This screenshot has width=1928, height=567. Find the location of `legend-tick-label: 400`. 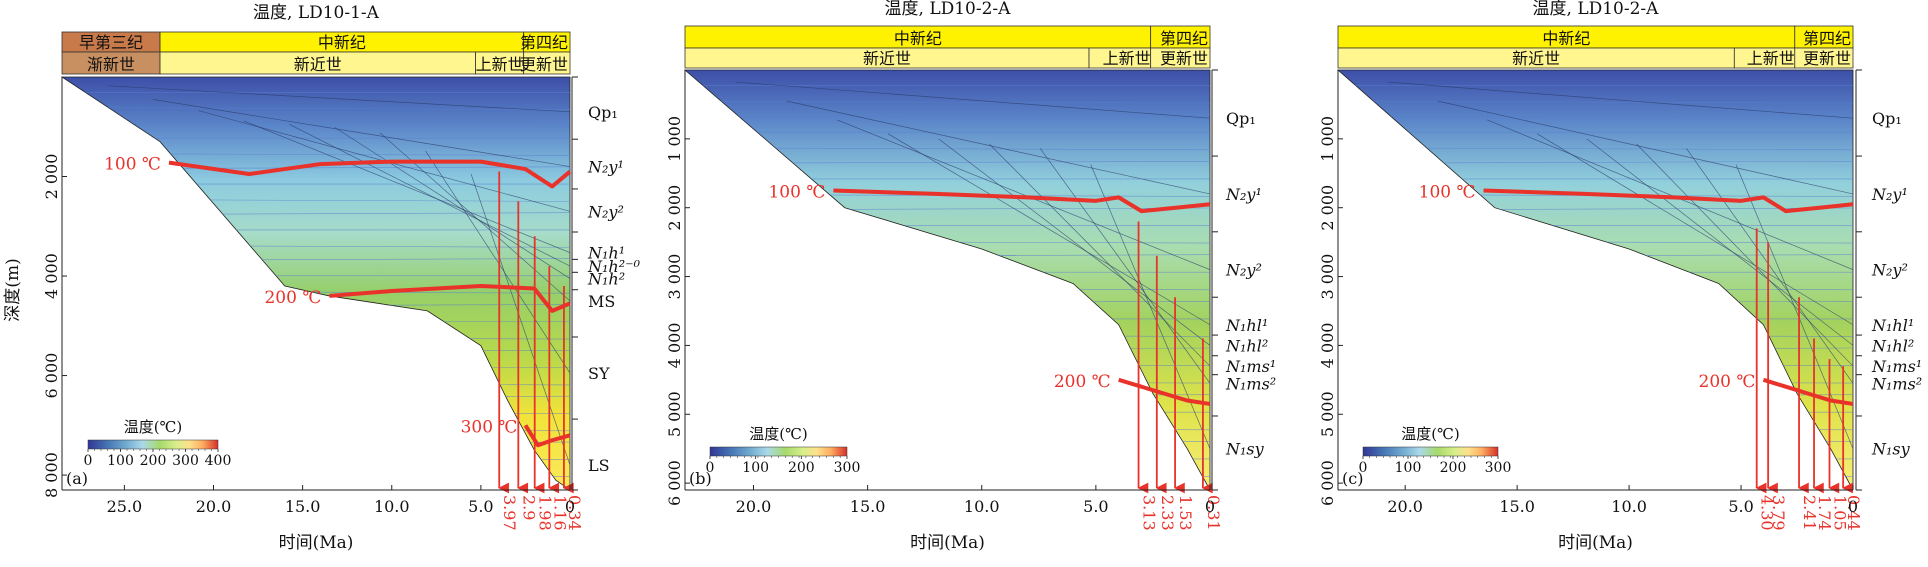

legend-tick-label: 400 is located at coordinates (218, 461).